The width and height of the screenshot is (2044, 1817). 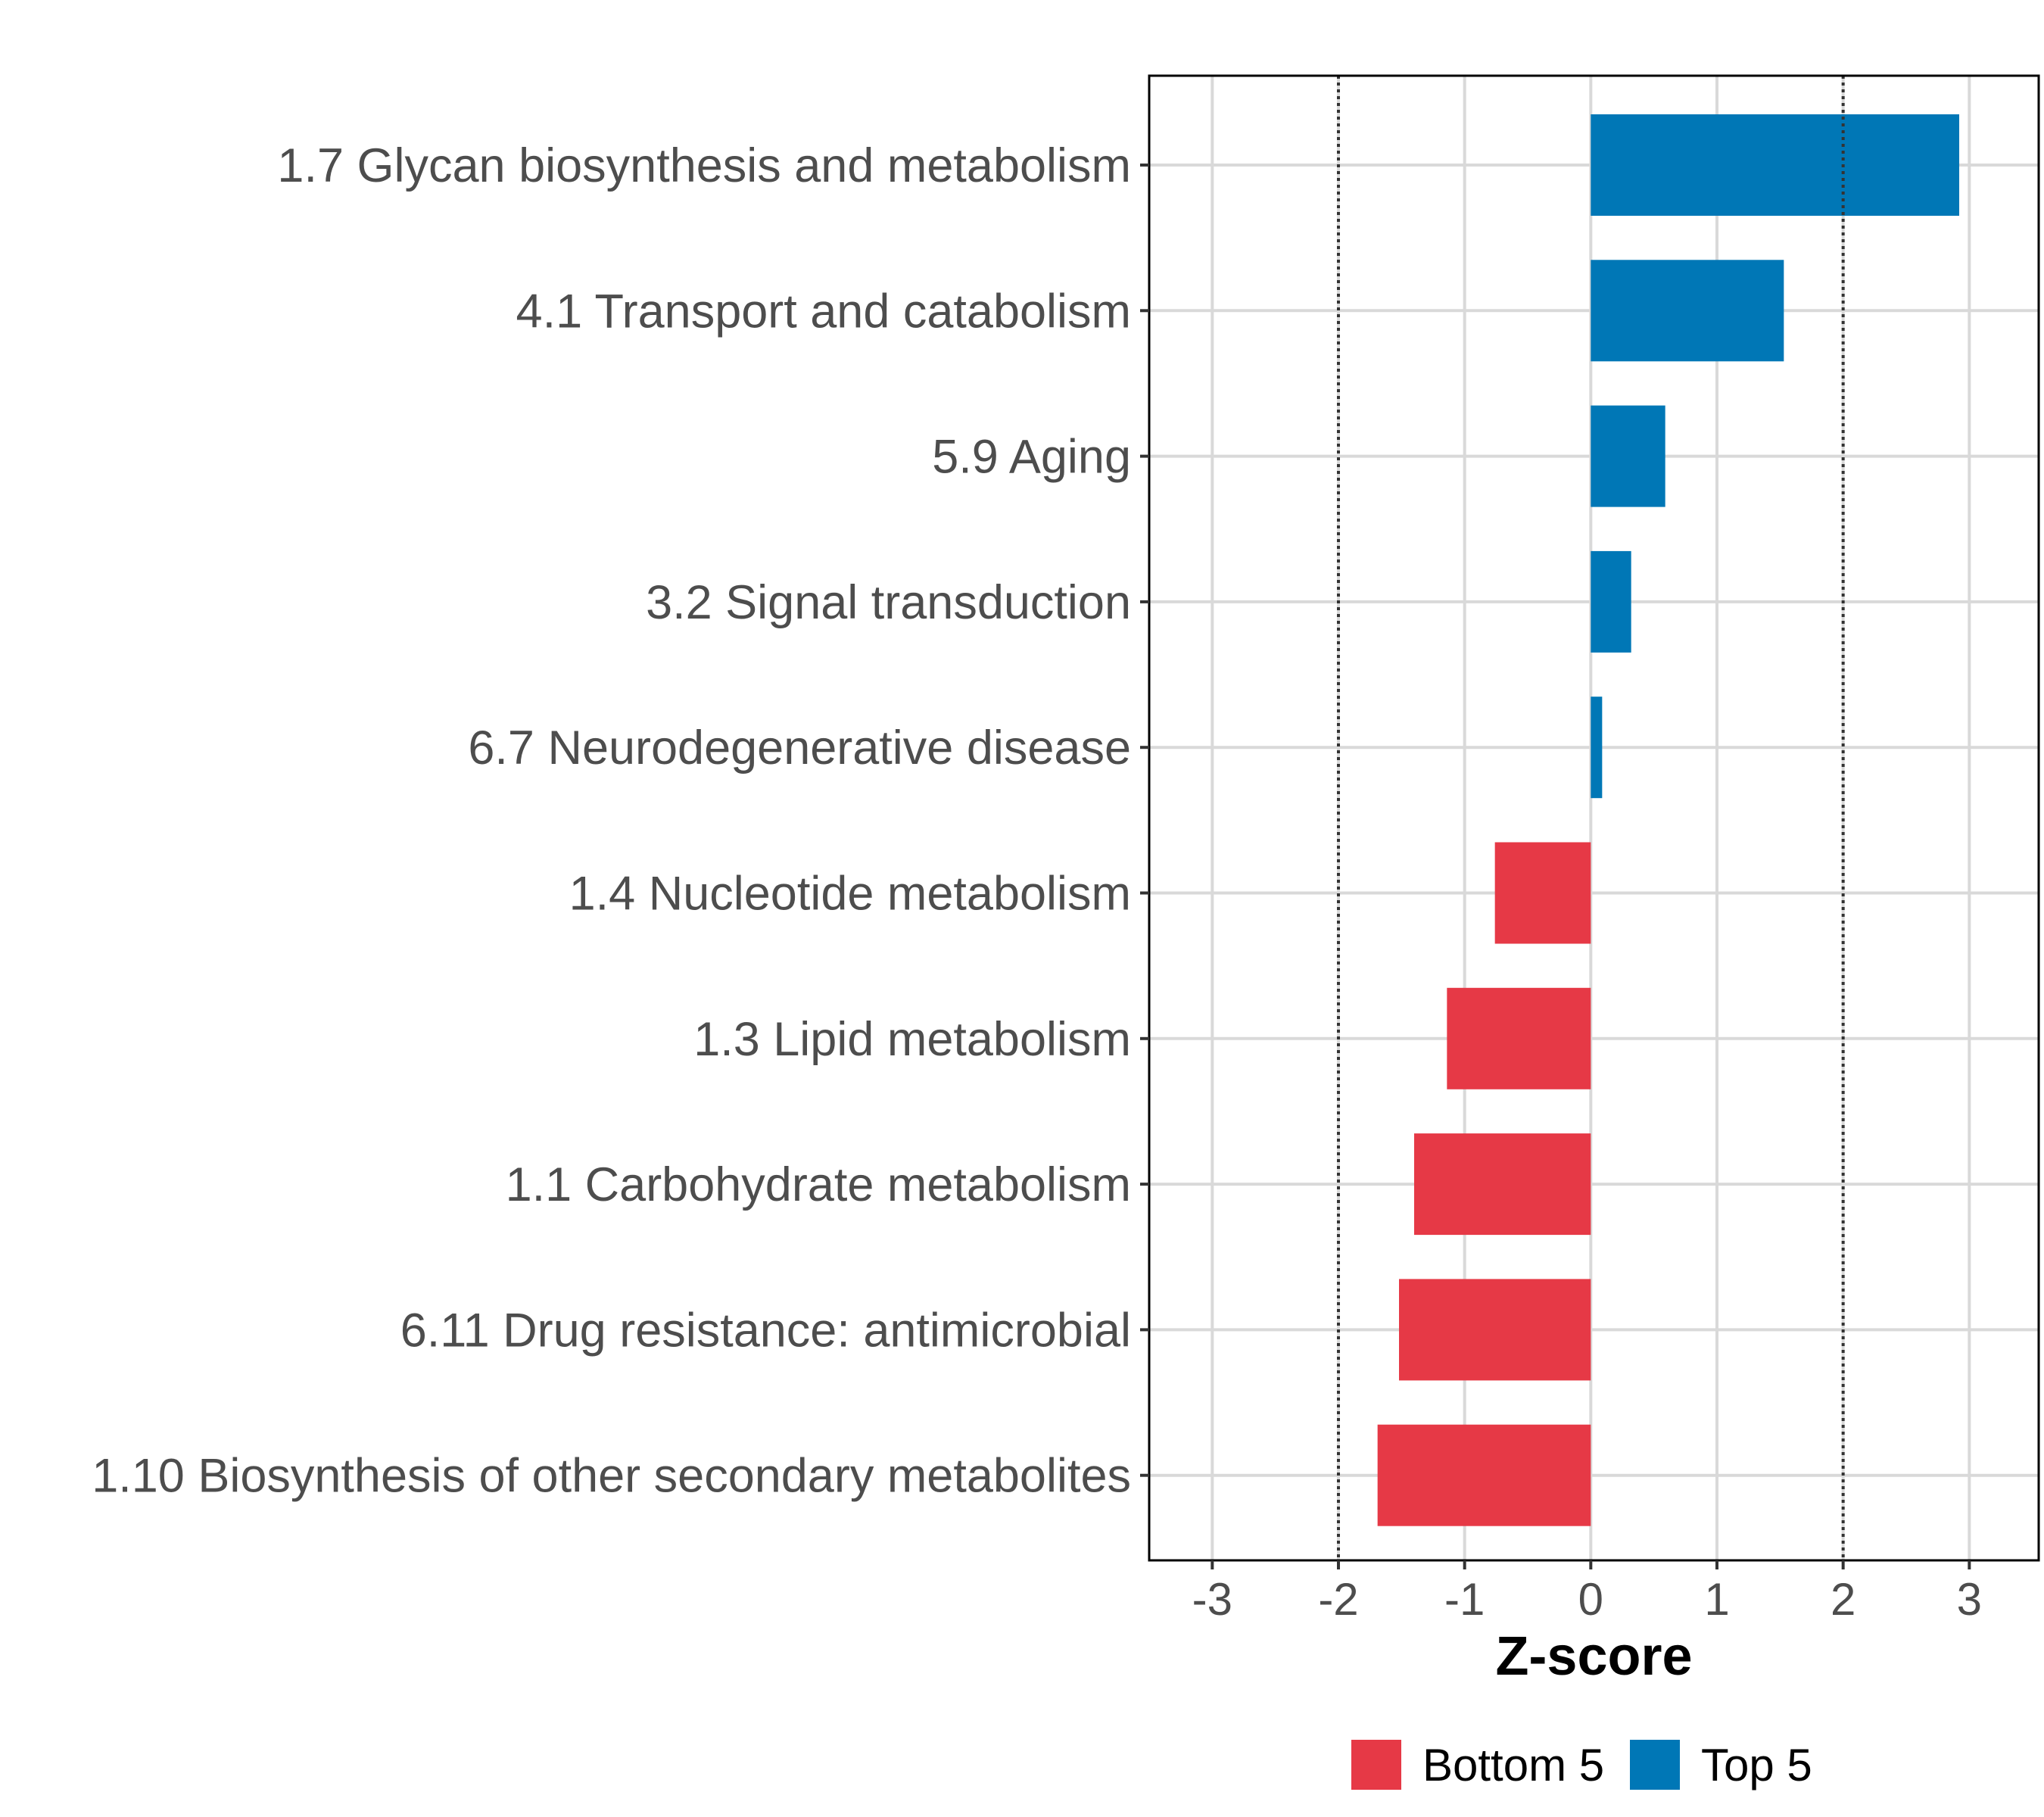 I want to click on category-label: 1.3 Lipid metabolism, so click(x=912, y=1039).